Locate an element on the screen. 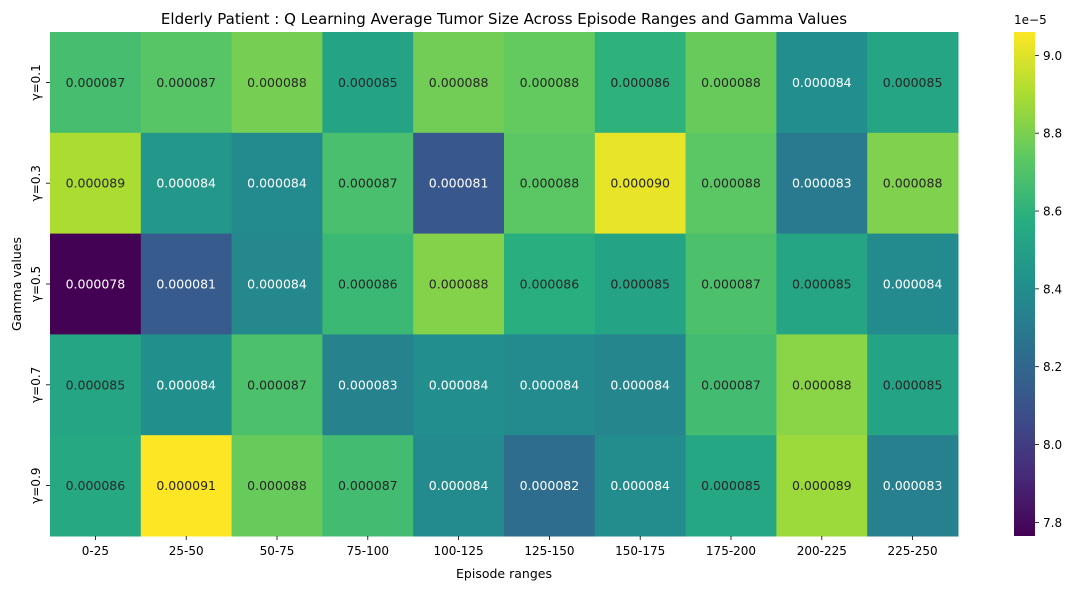 This screenshot has height=594, width=1078. colorbar-tick-label: 7.8 is located at coordinates (1052, 523).